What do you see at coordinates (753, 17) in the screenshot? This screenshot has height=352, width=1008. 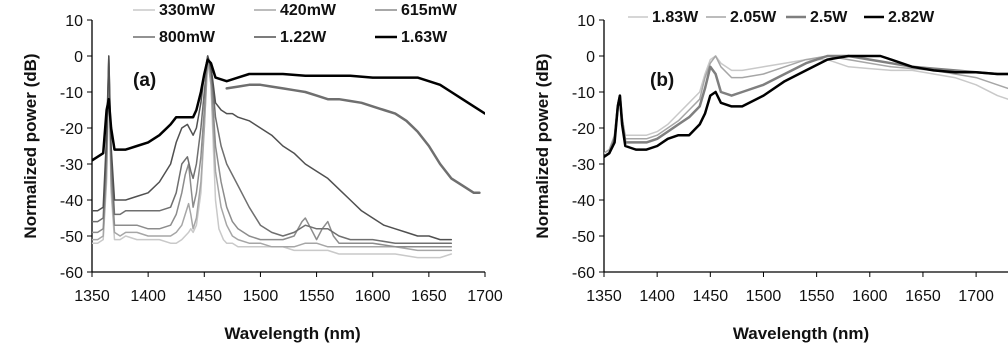 I see `legend-label: 2.05W` at bounding box center [753, 17].